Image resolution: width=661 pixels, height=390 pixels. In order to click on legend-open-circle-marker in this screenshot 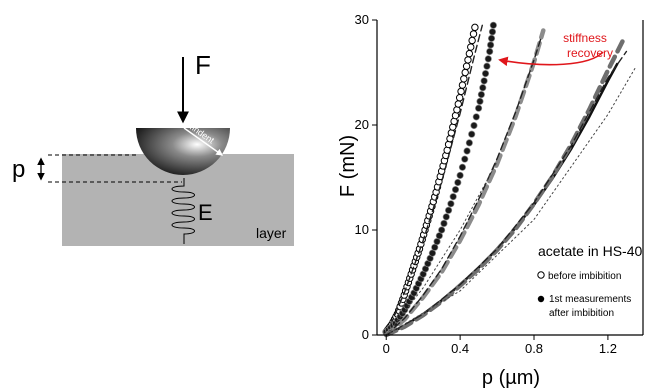, I will do `click(541, 275)`.